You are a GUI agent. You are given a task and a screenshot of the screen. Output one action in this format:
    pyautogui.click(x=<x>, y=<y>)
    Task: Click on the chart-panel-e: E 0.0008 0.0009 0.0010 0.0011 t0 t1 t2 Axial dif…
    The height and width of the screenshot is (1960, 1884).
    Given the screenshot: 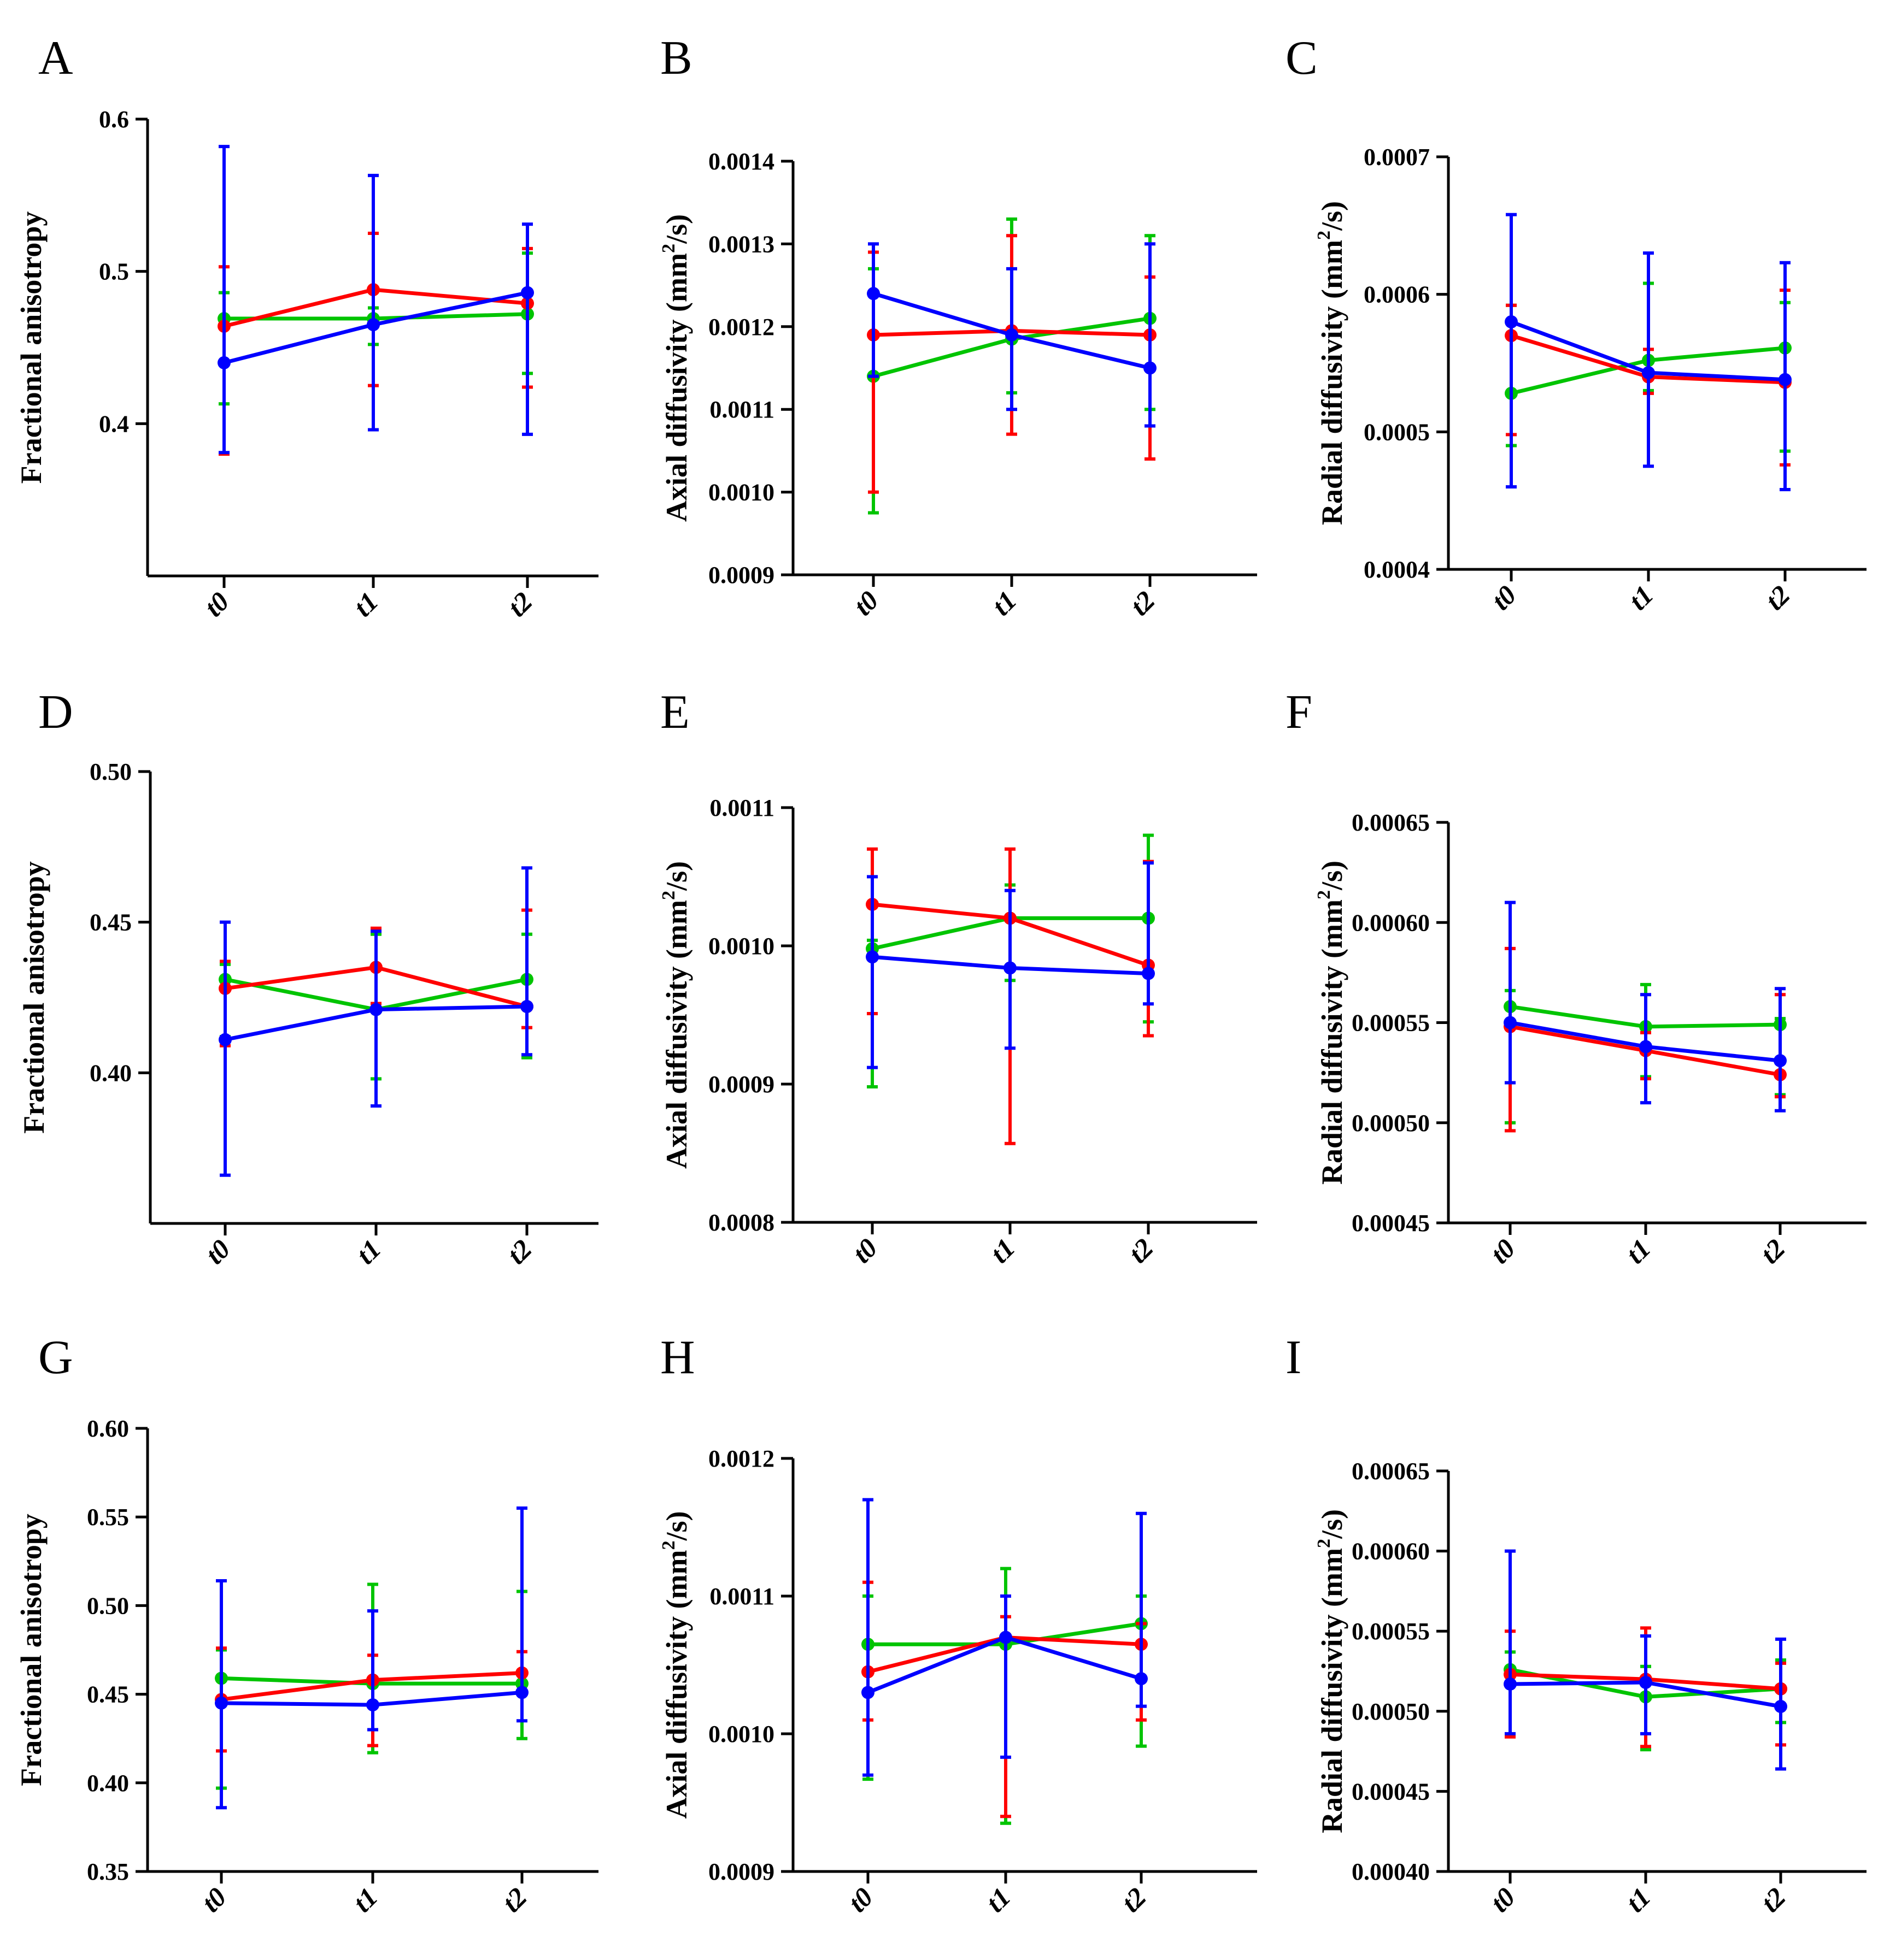 What is the action you would take?
    pyautogui.click(x=958, y=977)
    